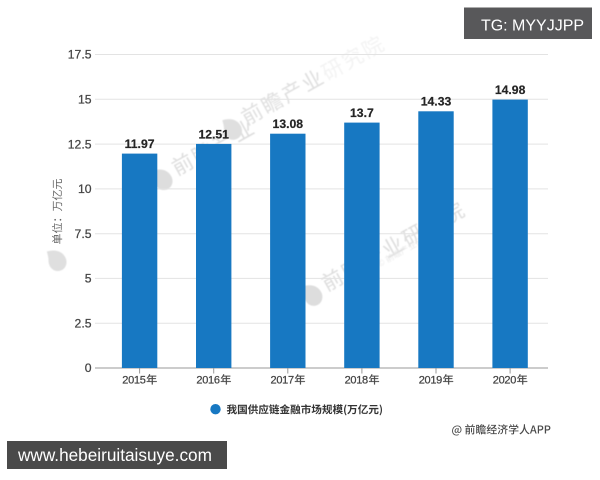 This screenshot has width=600, height=480. What do you see at coordinates (85, 100) in the screenshot?
I see `svg-text: 15` at bounding box center [85, 100].